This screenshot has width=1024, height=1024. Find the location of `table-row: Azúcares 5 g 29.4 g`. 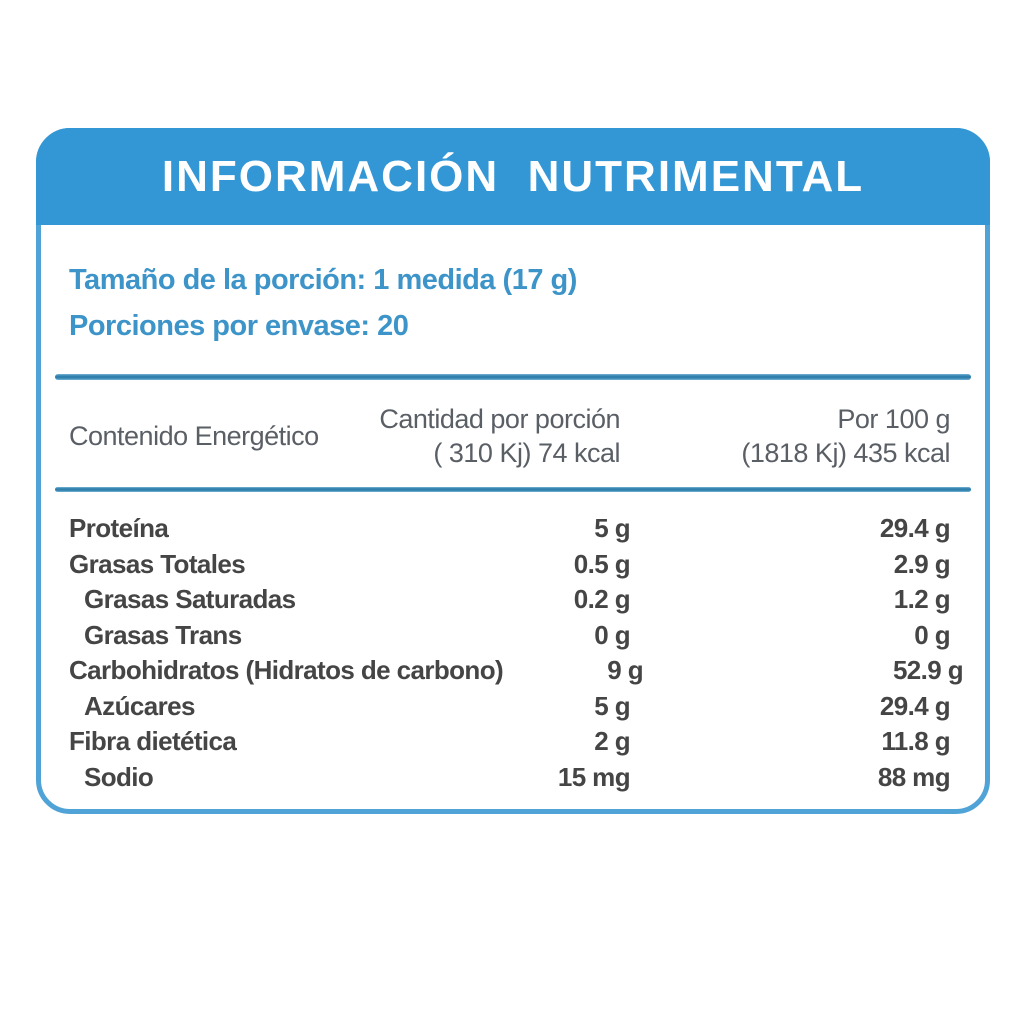

table-row: Azúcares 5 g 29.4 g is located at coordinates (510, 707).